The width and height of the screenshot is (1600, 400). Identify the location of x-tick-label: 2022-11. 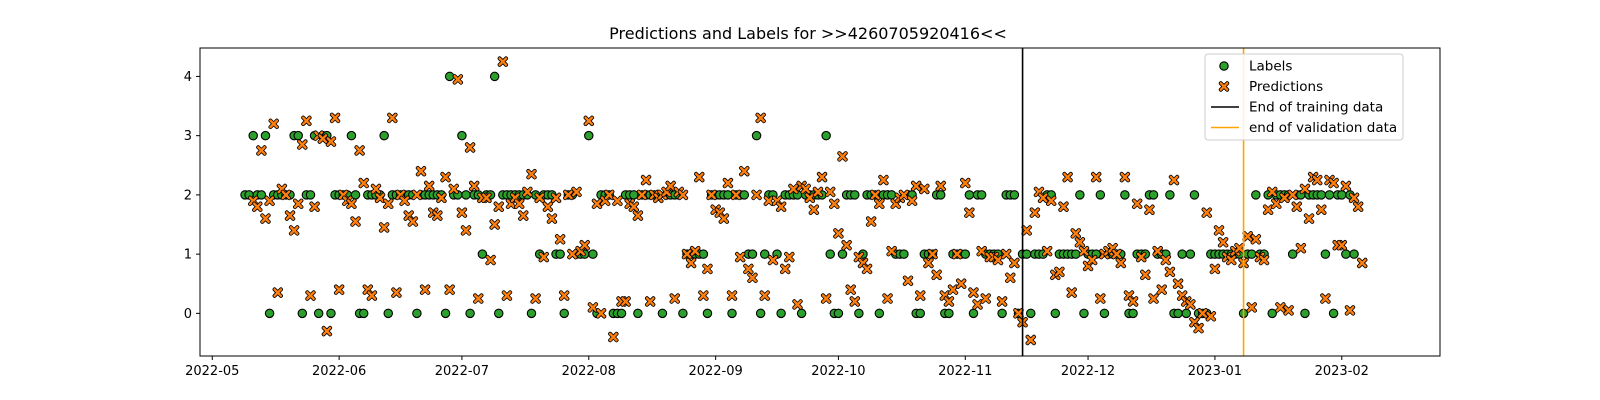
(965, 371).